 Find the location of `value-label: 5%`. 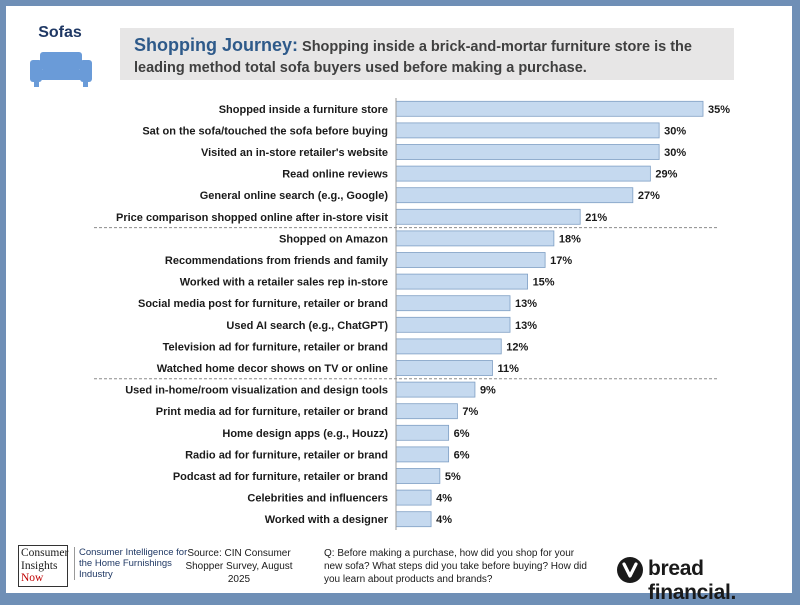

value-label: 5% is located at coordinates (453, 477).